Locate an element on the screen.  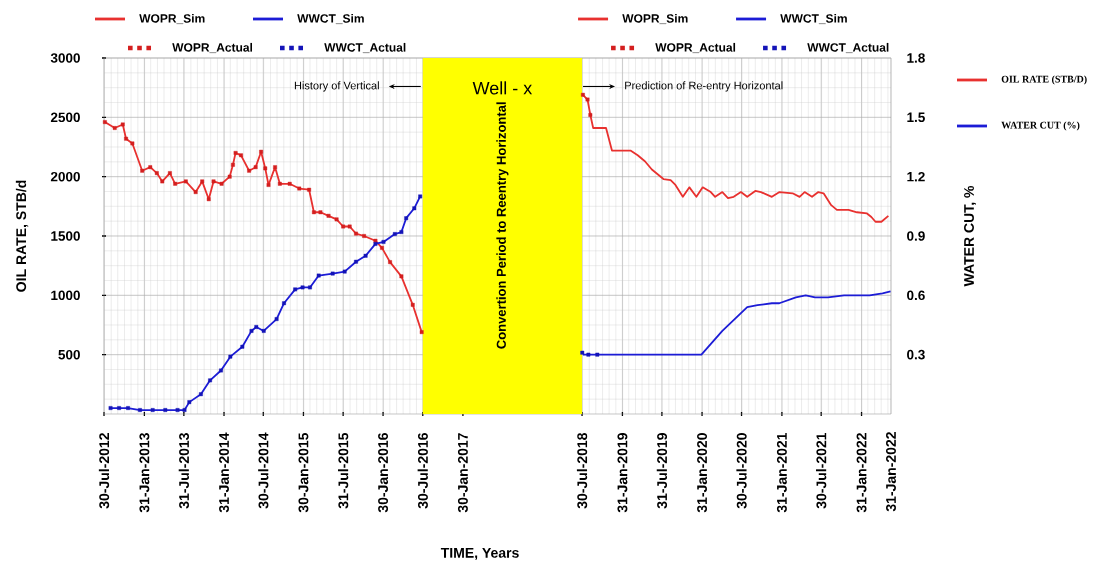
x-tick-label: 31-Jul-2013 is located at coordinates (184, 471).